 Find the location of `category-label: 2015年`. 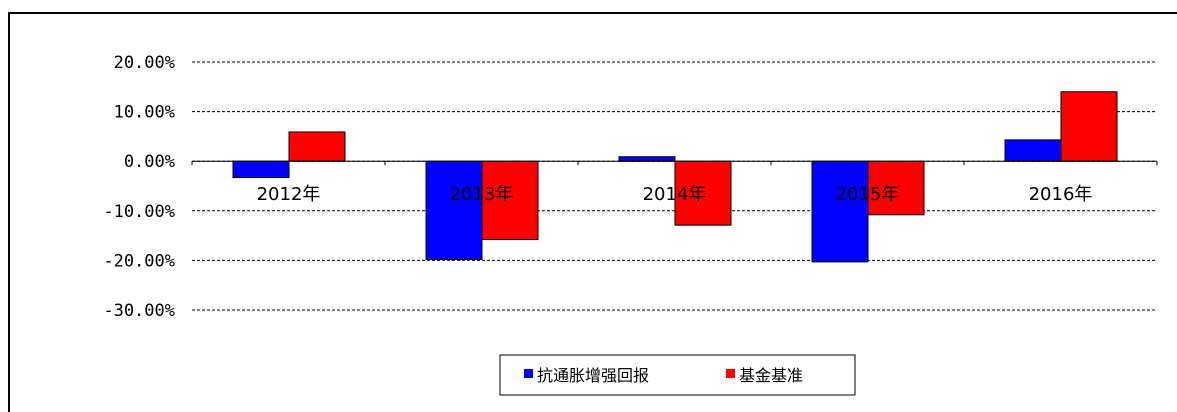

category-label: 2015年 is located at coordinates (868, 194).